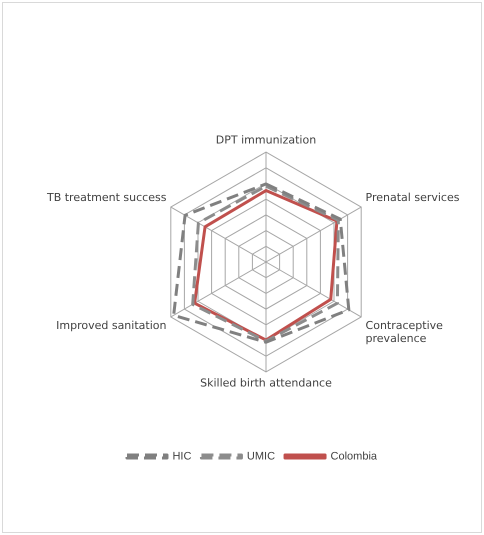 The height and width of the screenshot is (535, 484). What do you see at coordinates (354, 456) in the screenshot?
I see `legend-label: Colombia` at bounding box center [354, 456].